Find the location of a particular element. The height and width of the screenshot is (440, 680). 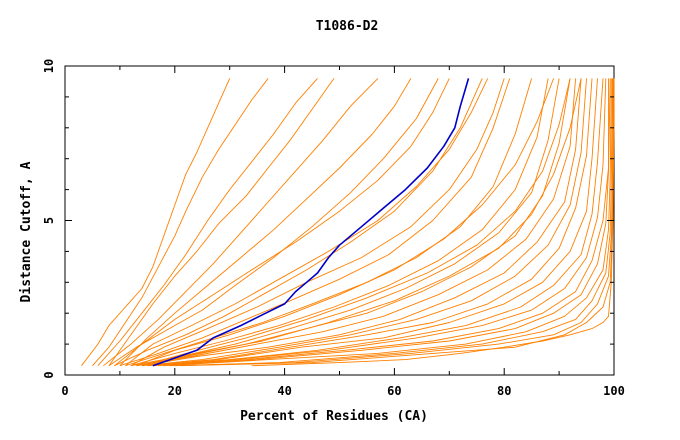

y-tick-label: 0 is located at coordinates (49, 374).